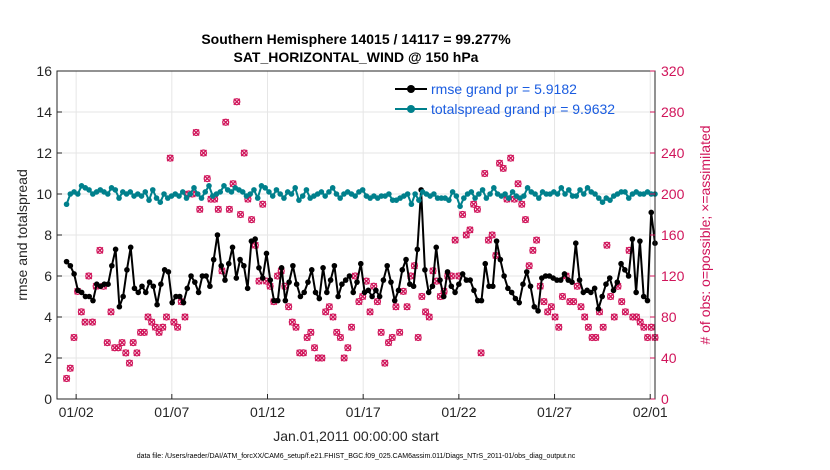 This screenshot has height=470, width=830. I want to click on right-tick-label: 160, so click(673, 235).